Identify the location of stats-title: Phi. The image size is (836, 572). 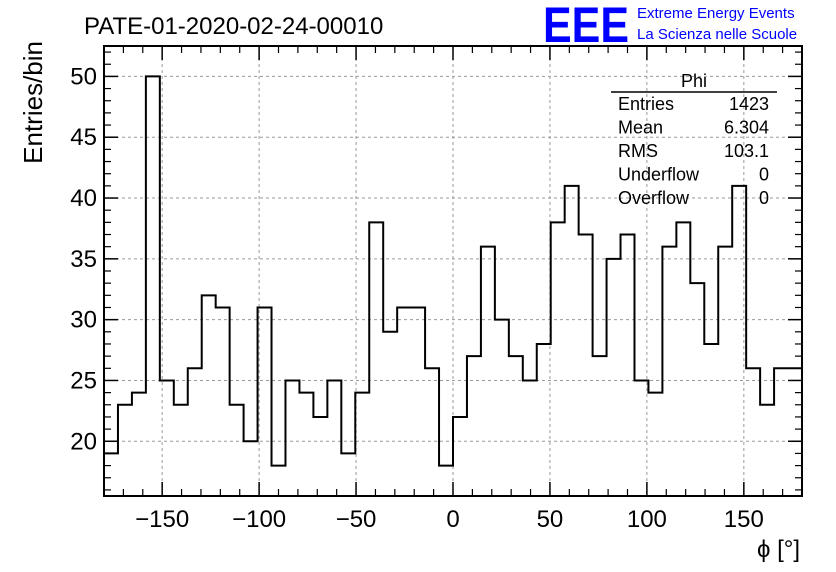
(694, 81).